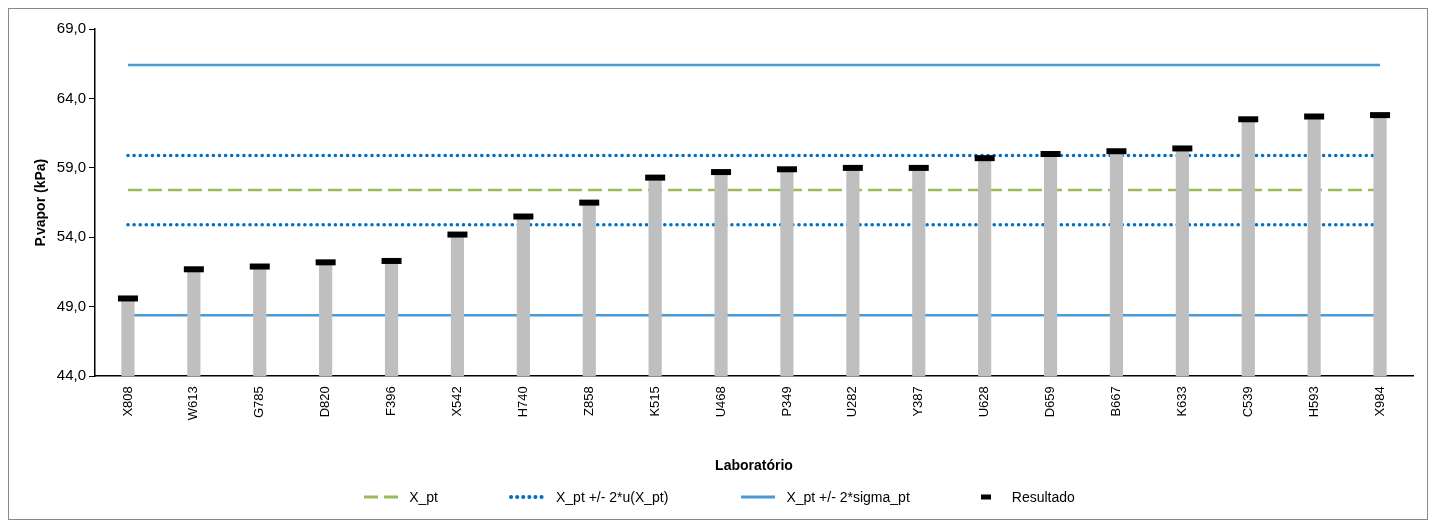 This screenshot has height=530, width=1437. What do you see at coordinates (71, 236) in the screenshot?
I see `y-tick-label: 54,0` at bounding box center [71, 236].